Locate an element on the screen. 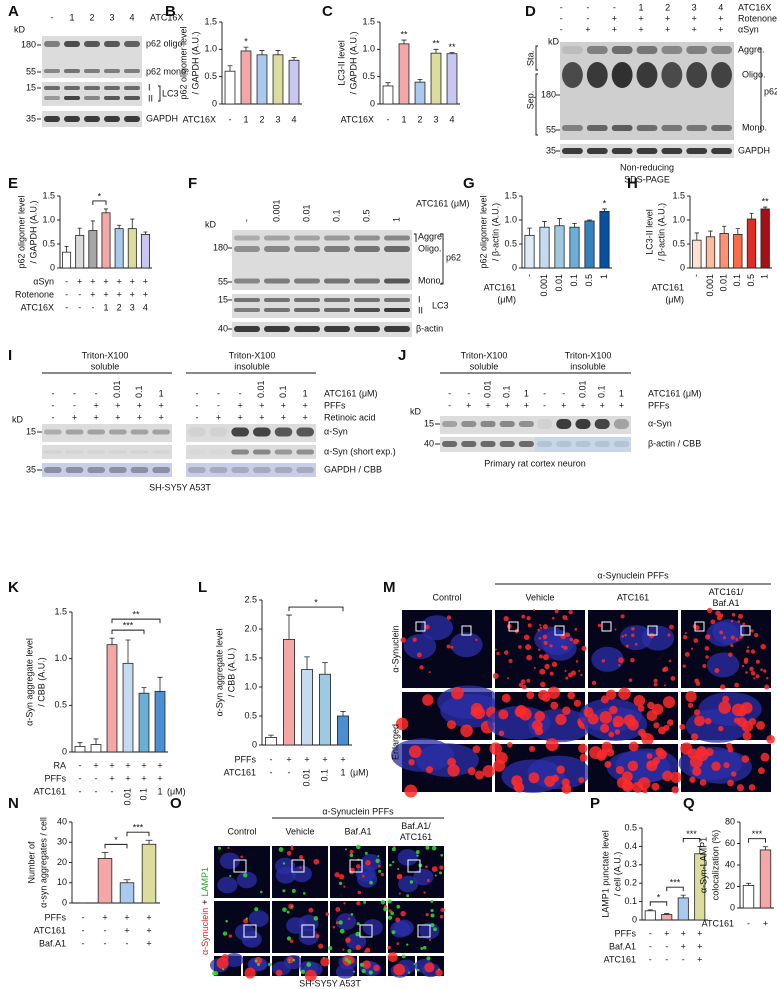  lane-label: 0.1 is located at coordinates (507, 391).